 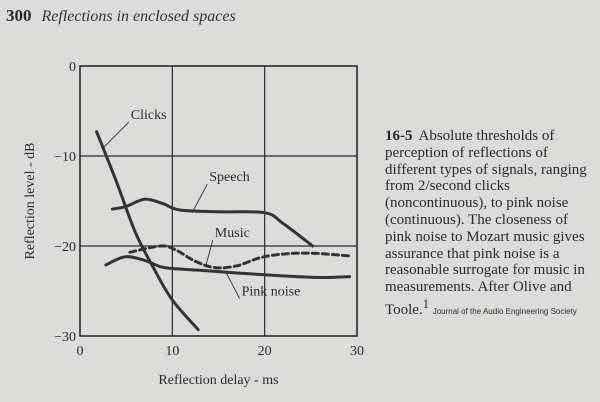 I want to click on x-axis-label: Reflection delay - ms, so click(x=218, y=380).